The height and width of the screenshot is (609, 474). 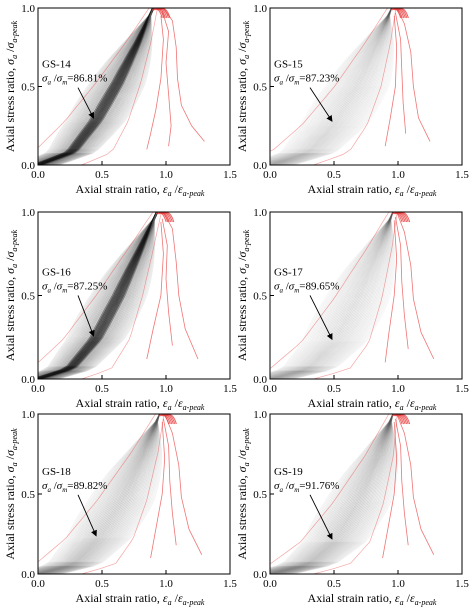 What do you see at coordinates (243, 494) in the screenshot?
I see `y-axis-label: Axial stress ratio, σa /σa-peak` at bounding box center [243, 494].